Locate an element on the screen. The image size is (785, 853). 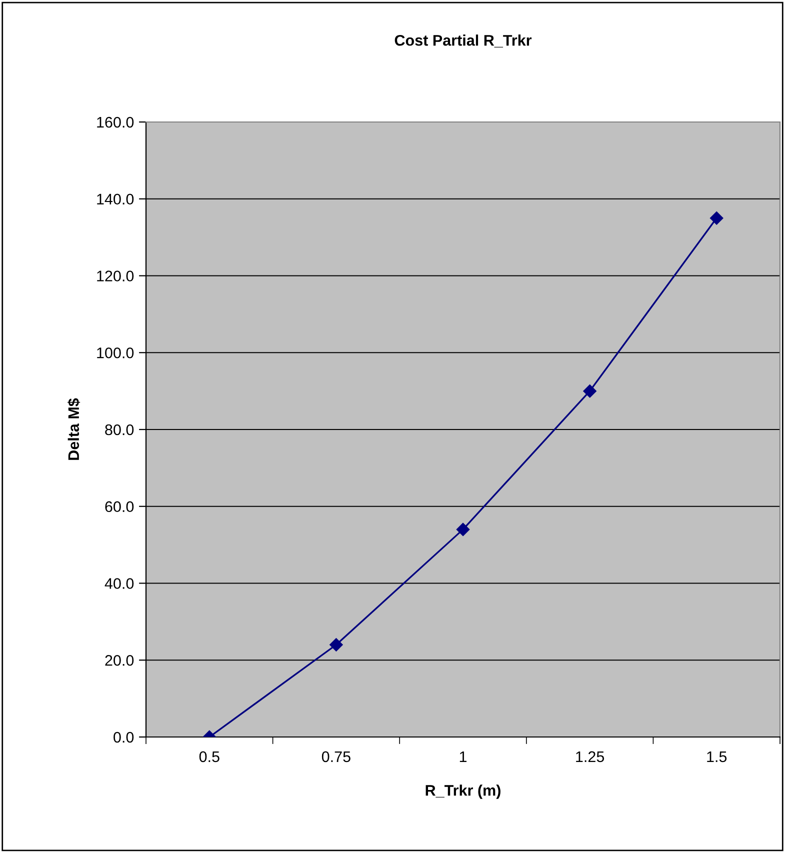
y-tick-label: 80.0 is located at coordinates (119, 430).